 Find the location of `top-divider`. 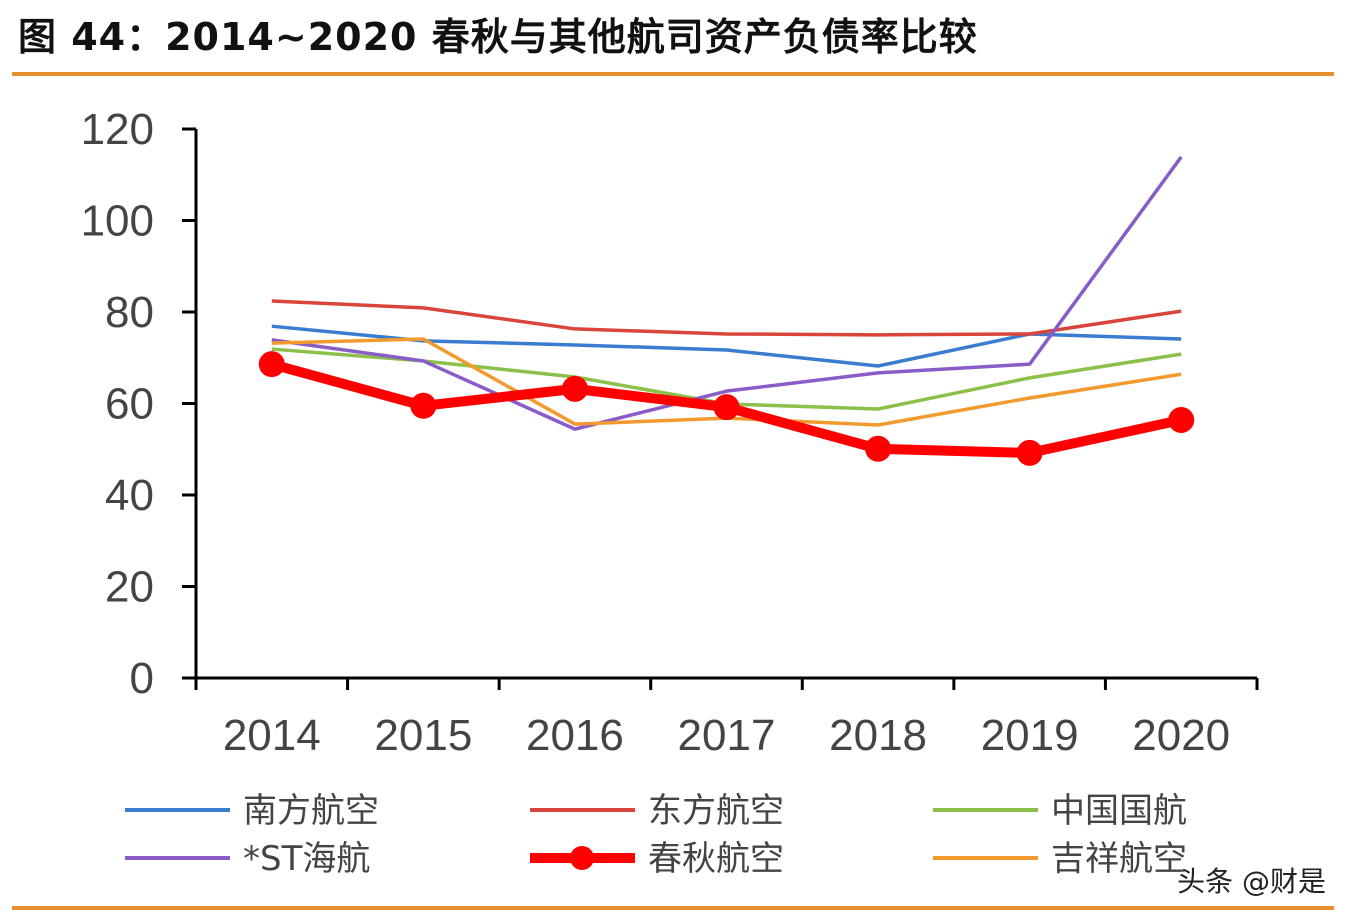

top-divider is located at coordinates (673, 74).